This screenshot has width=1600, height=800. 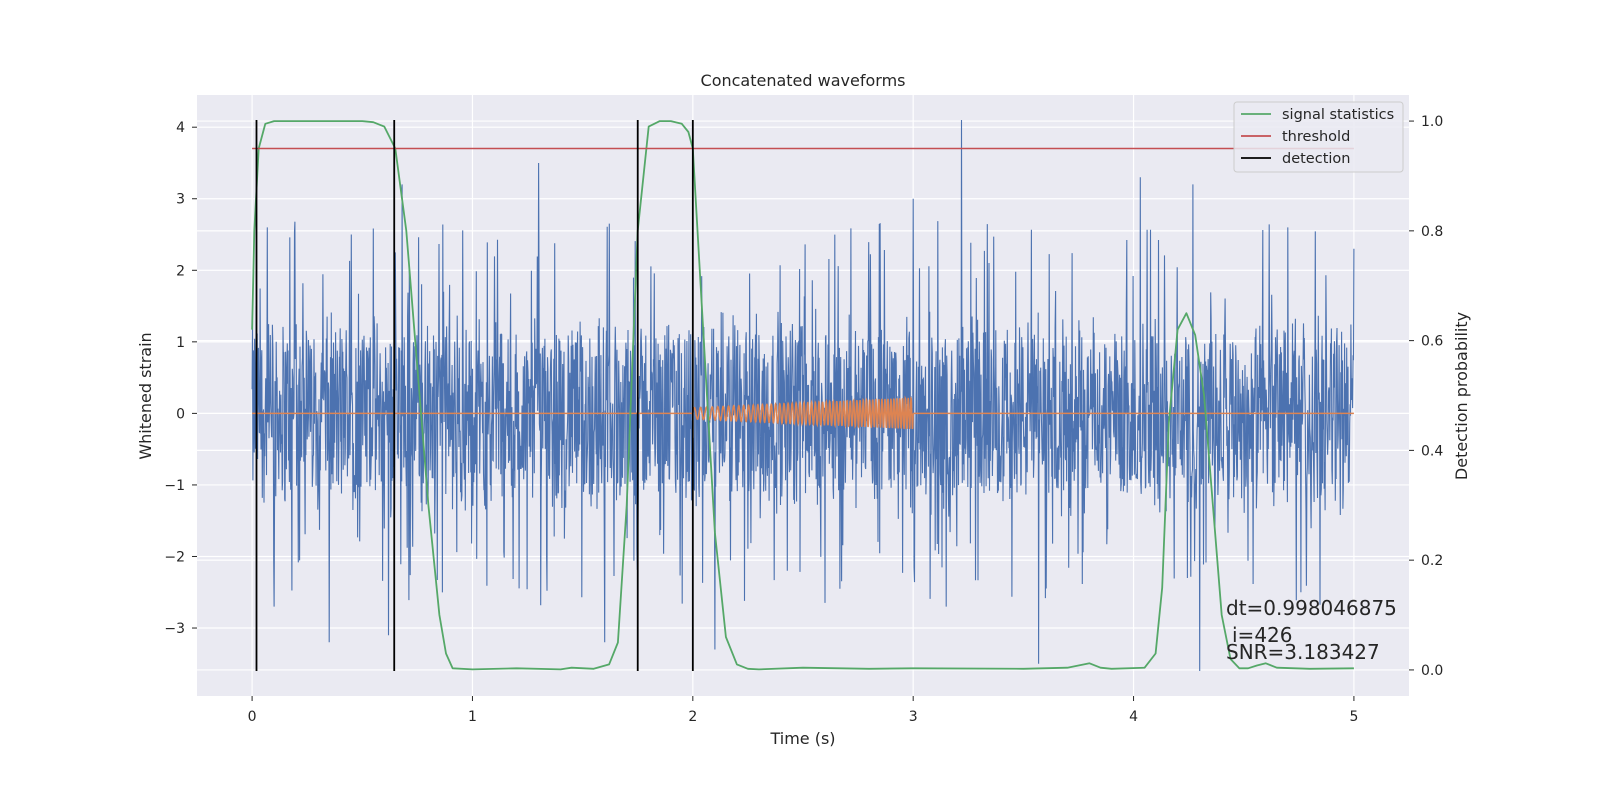 What do you see at coordinates (802, 738) in the screenshot?
I see `x-axis-label: Time (s)` at bounding box center [802, 738].